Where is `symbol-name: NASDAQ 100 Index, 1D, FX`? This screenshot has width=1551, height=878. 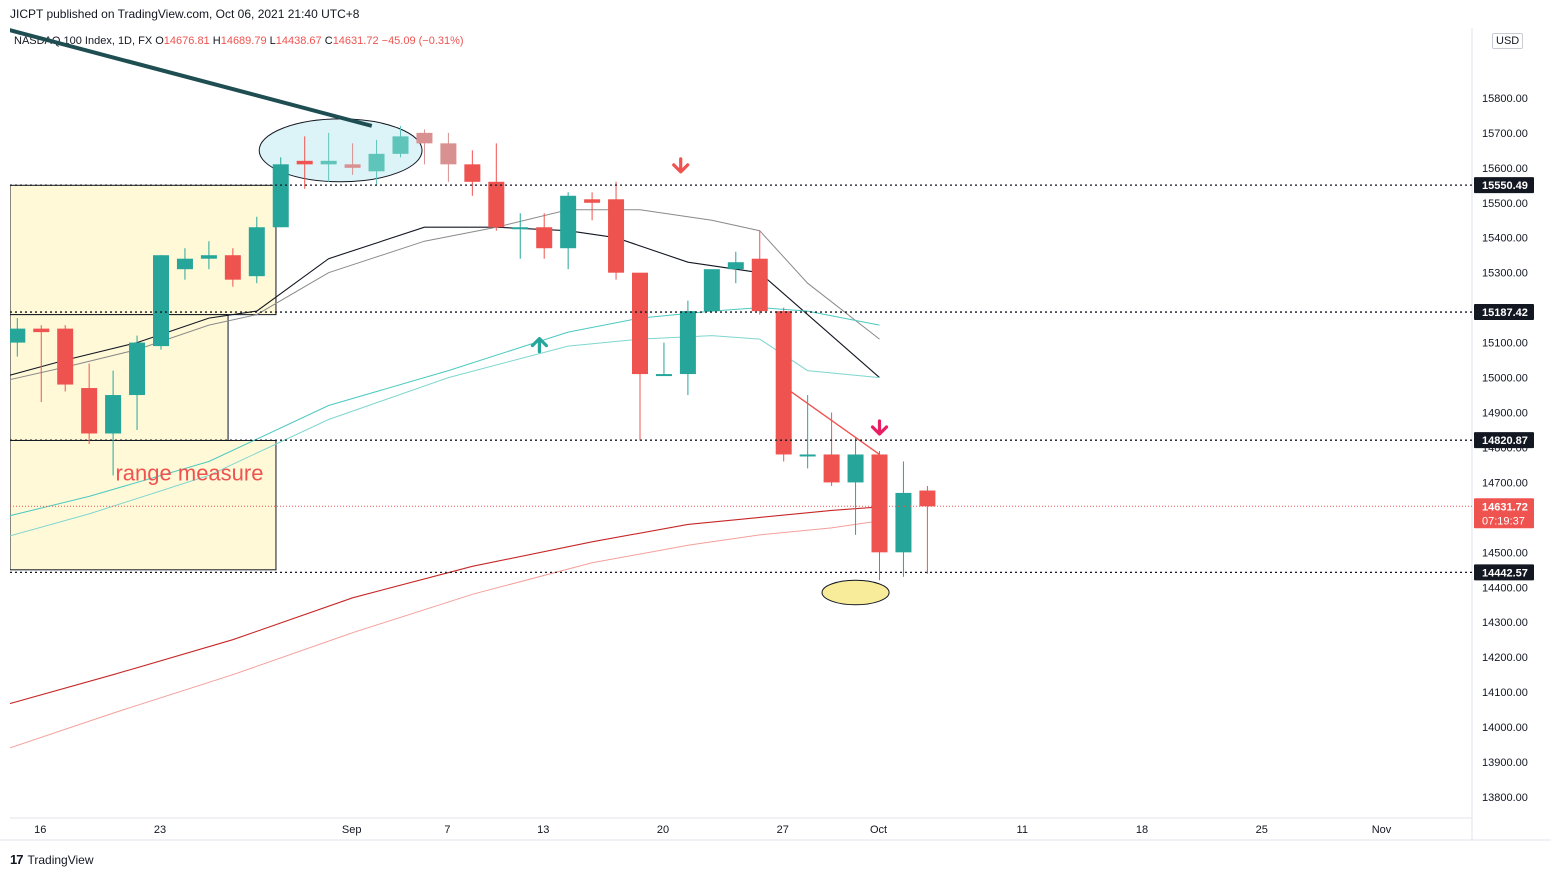 symbol-name: NASDAQ 100 Index, 1D, FX is located at coordinates (83, 41).